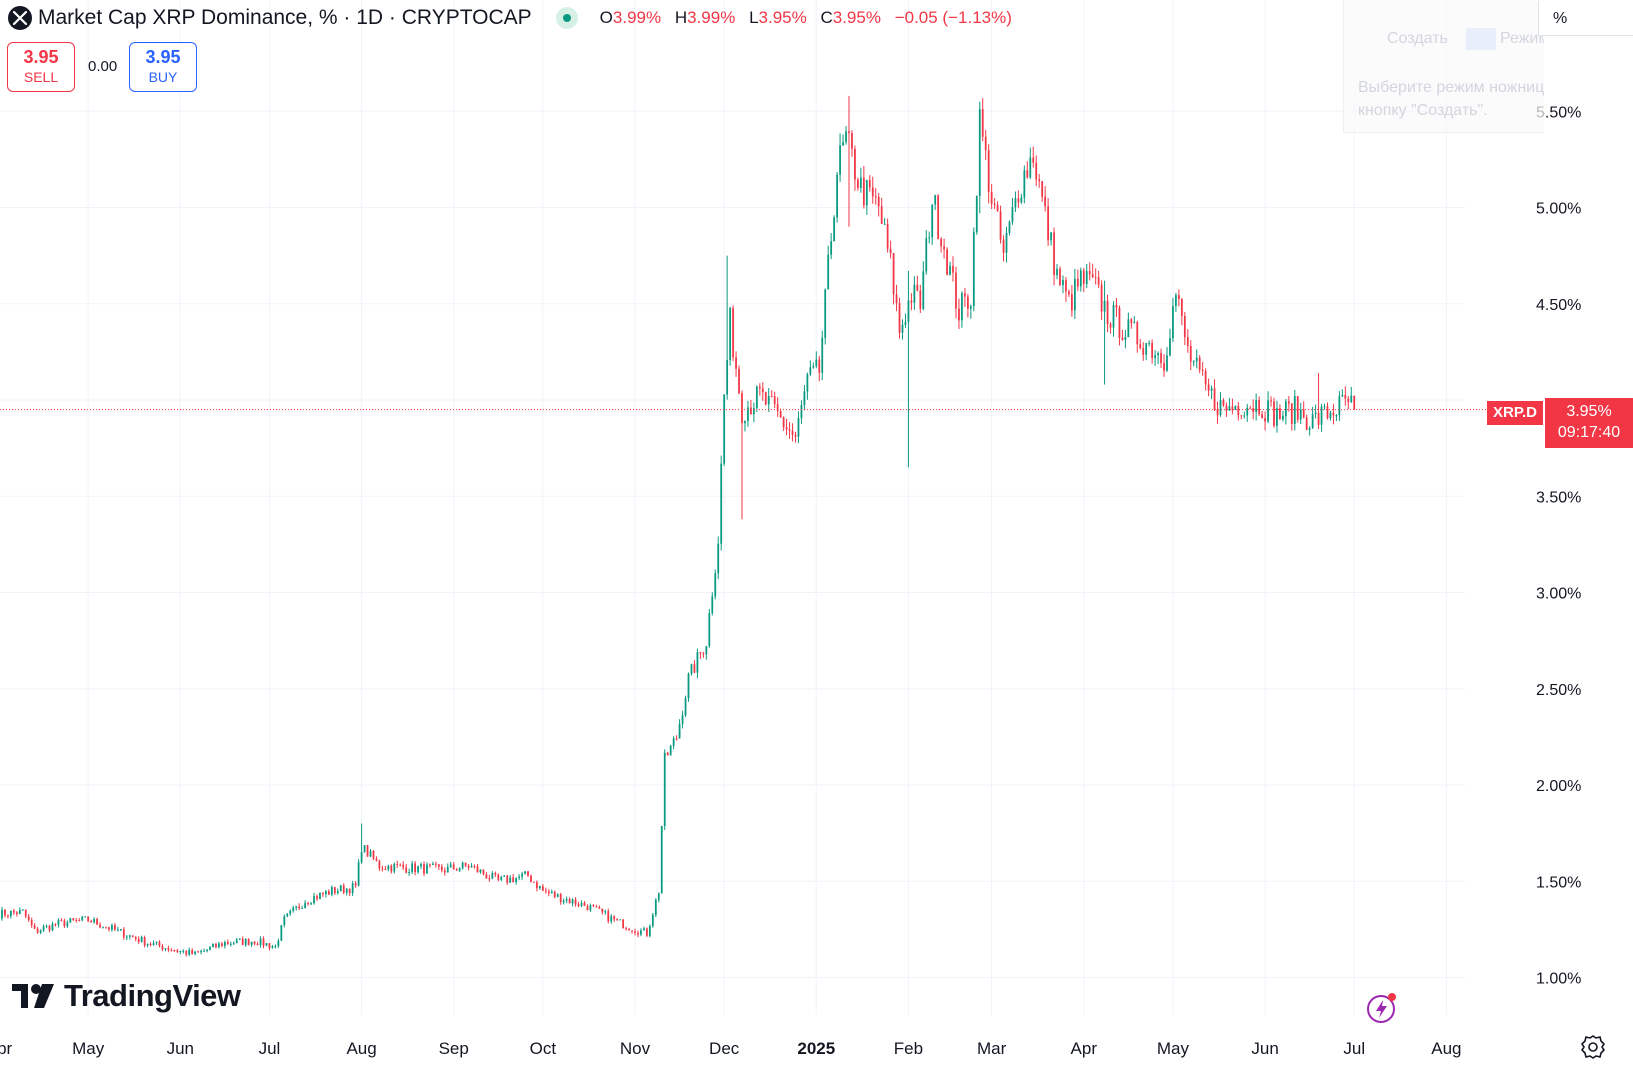 This screenshot has width=1633, height=1067. What do you see at coordinates (1585, 18) in the screenshot?
I see `scale-mode-button: %` at bounding box center [1585, 18].